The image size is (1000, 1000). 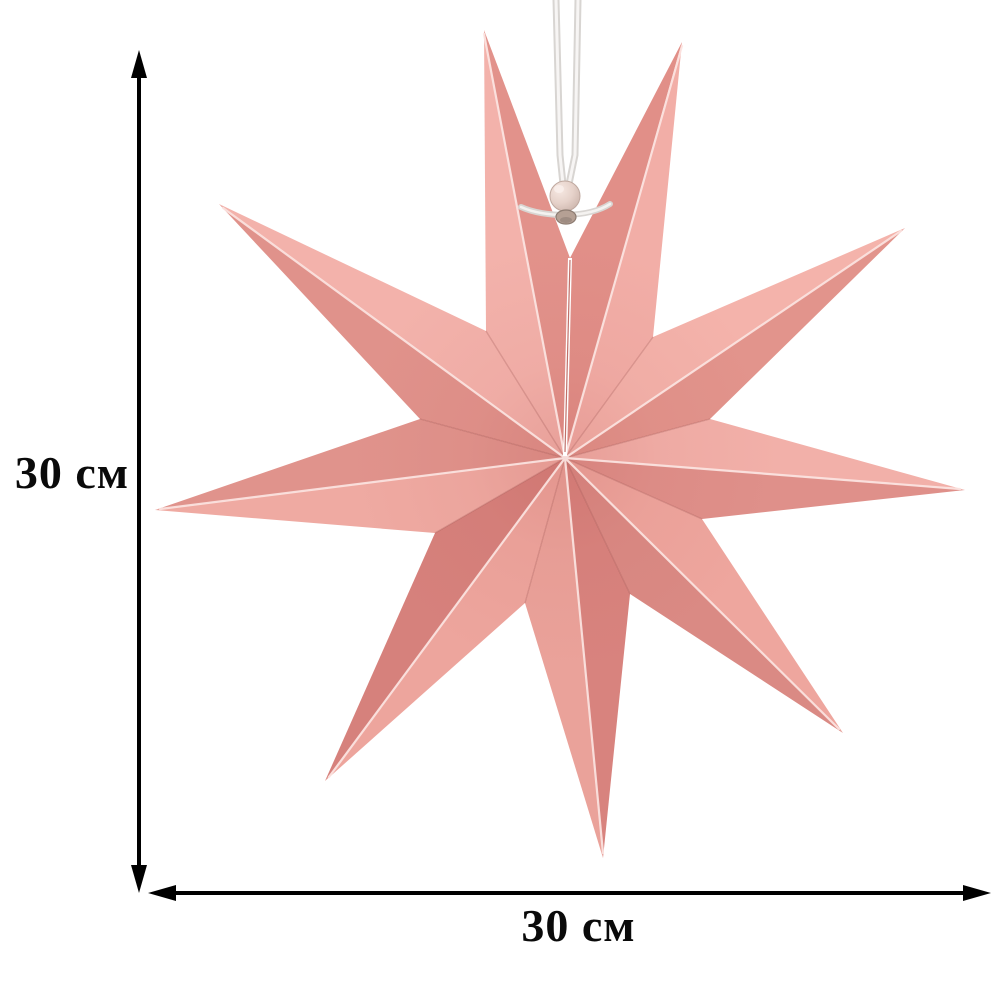 What do you see at coordinates (139, 879) in the screenshot?
I see `arrow-down-icon` at bounding box center [139, 879].